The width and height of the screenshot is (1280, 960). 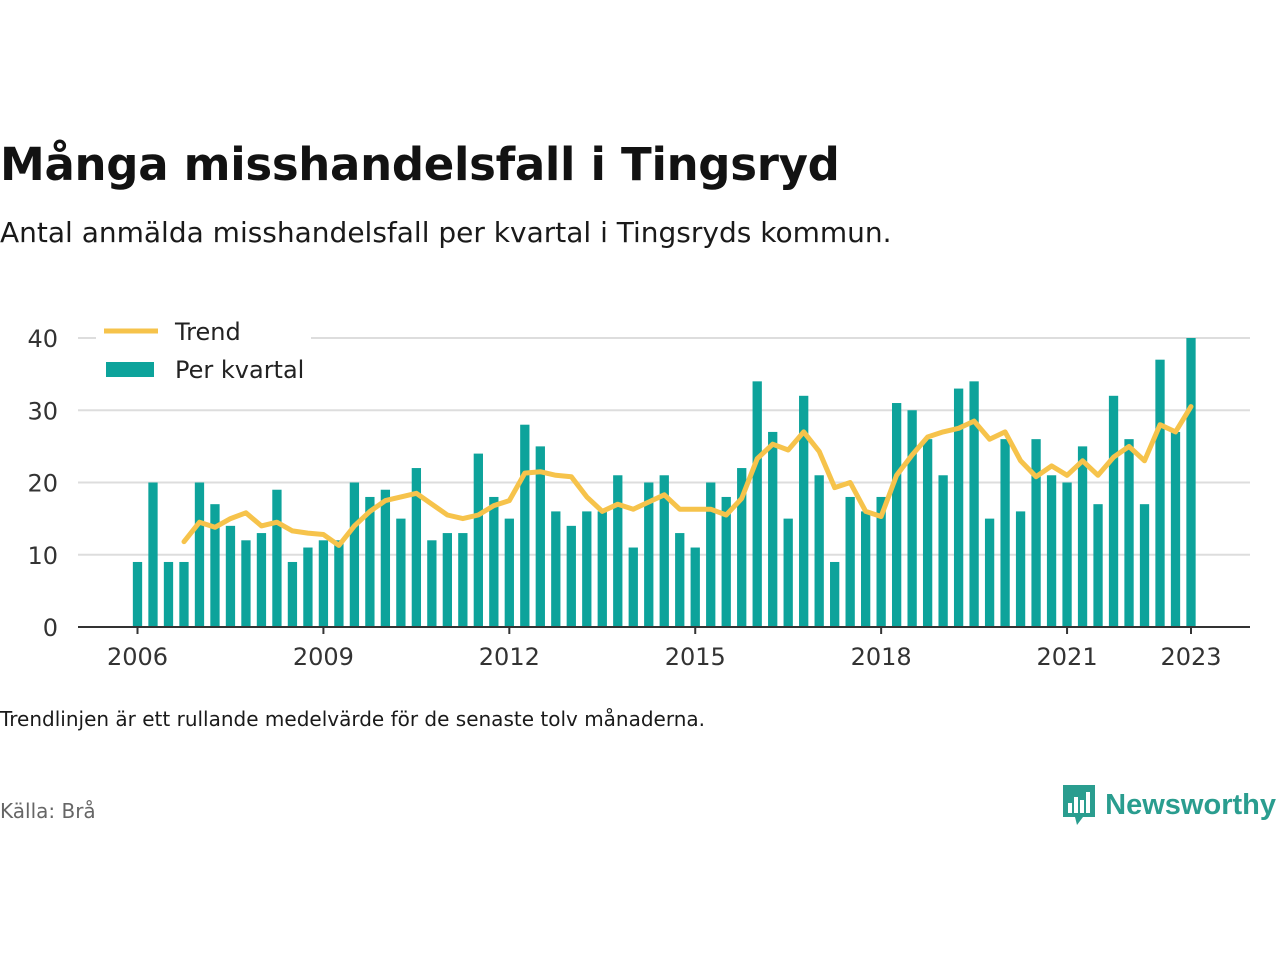 I want to click on chart-title: Många misshandelsfall i Tingsryd, so click(x=420, y=164).